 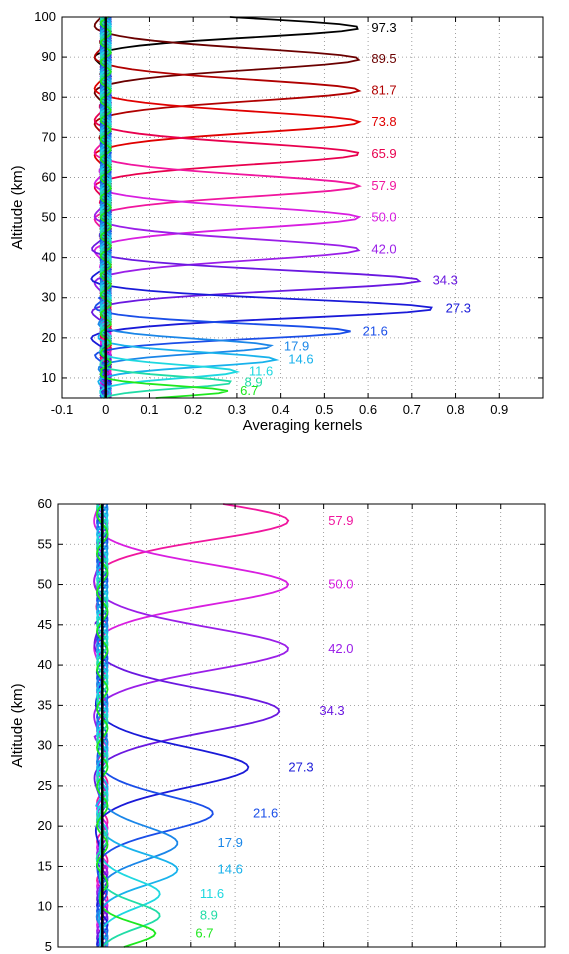 I want to click on y-tick-label: 35, so click(x=45, y=704).